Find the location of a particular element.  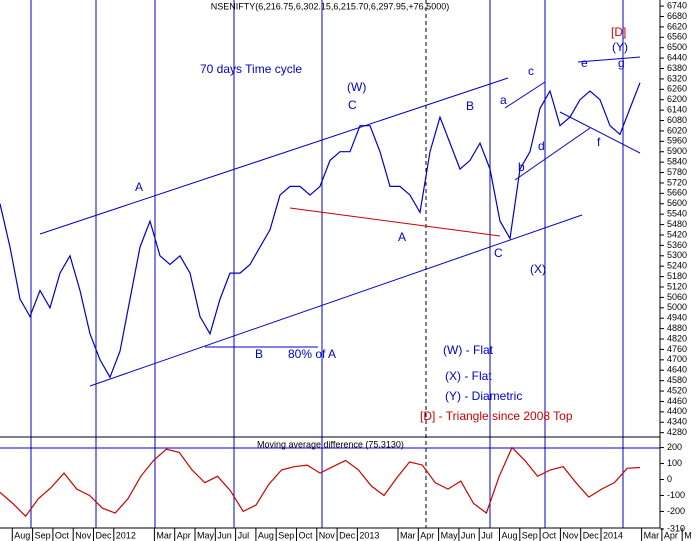

annotation: 70 days Time cycle is located at coordinates (251, 69).